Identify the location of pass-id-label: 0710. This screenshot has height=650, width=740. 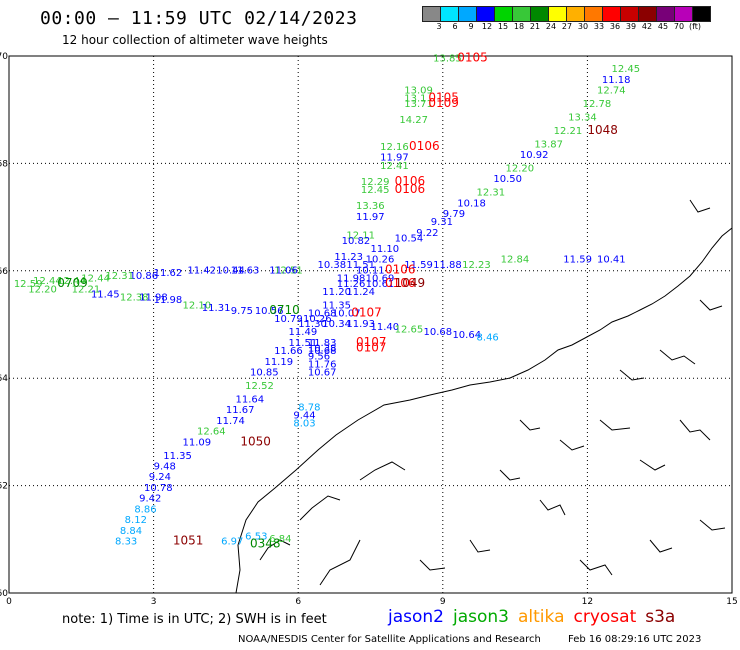
(284, 310).